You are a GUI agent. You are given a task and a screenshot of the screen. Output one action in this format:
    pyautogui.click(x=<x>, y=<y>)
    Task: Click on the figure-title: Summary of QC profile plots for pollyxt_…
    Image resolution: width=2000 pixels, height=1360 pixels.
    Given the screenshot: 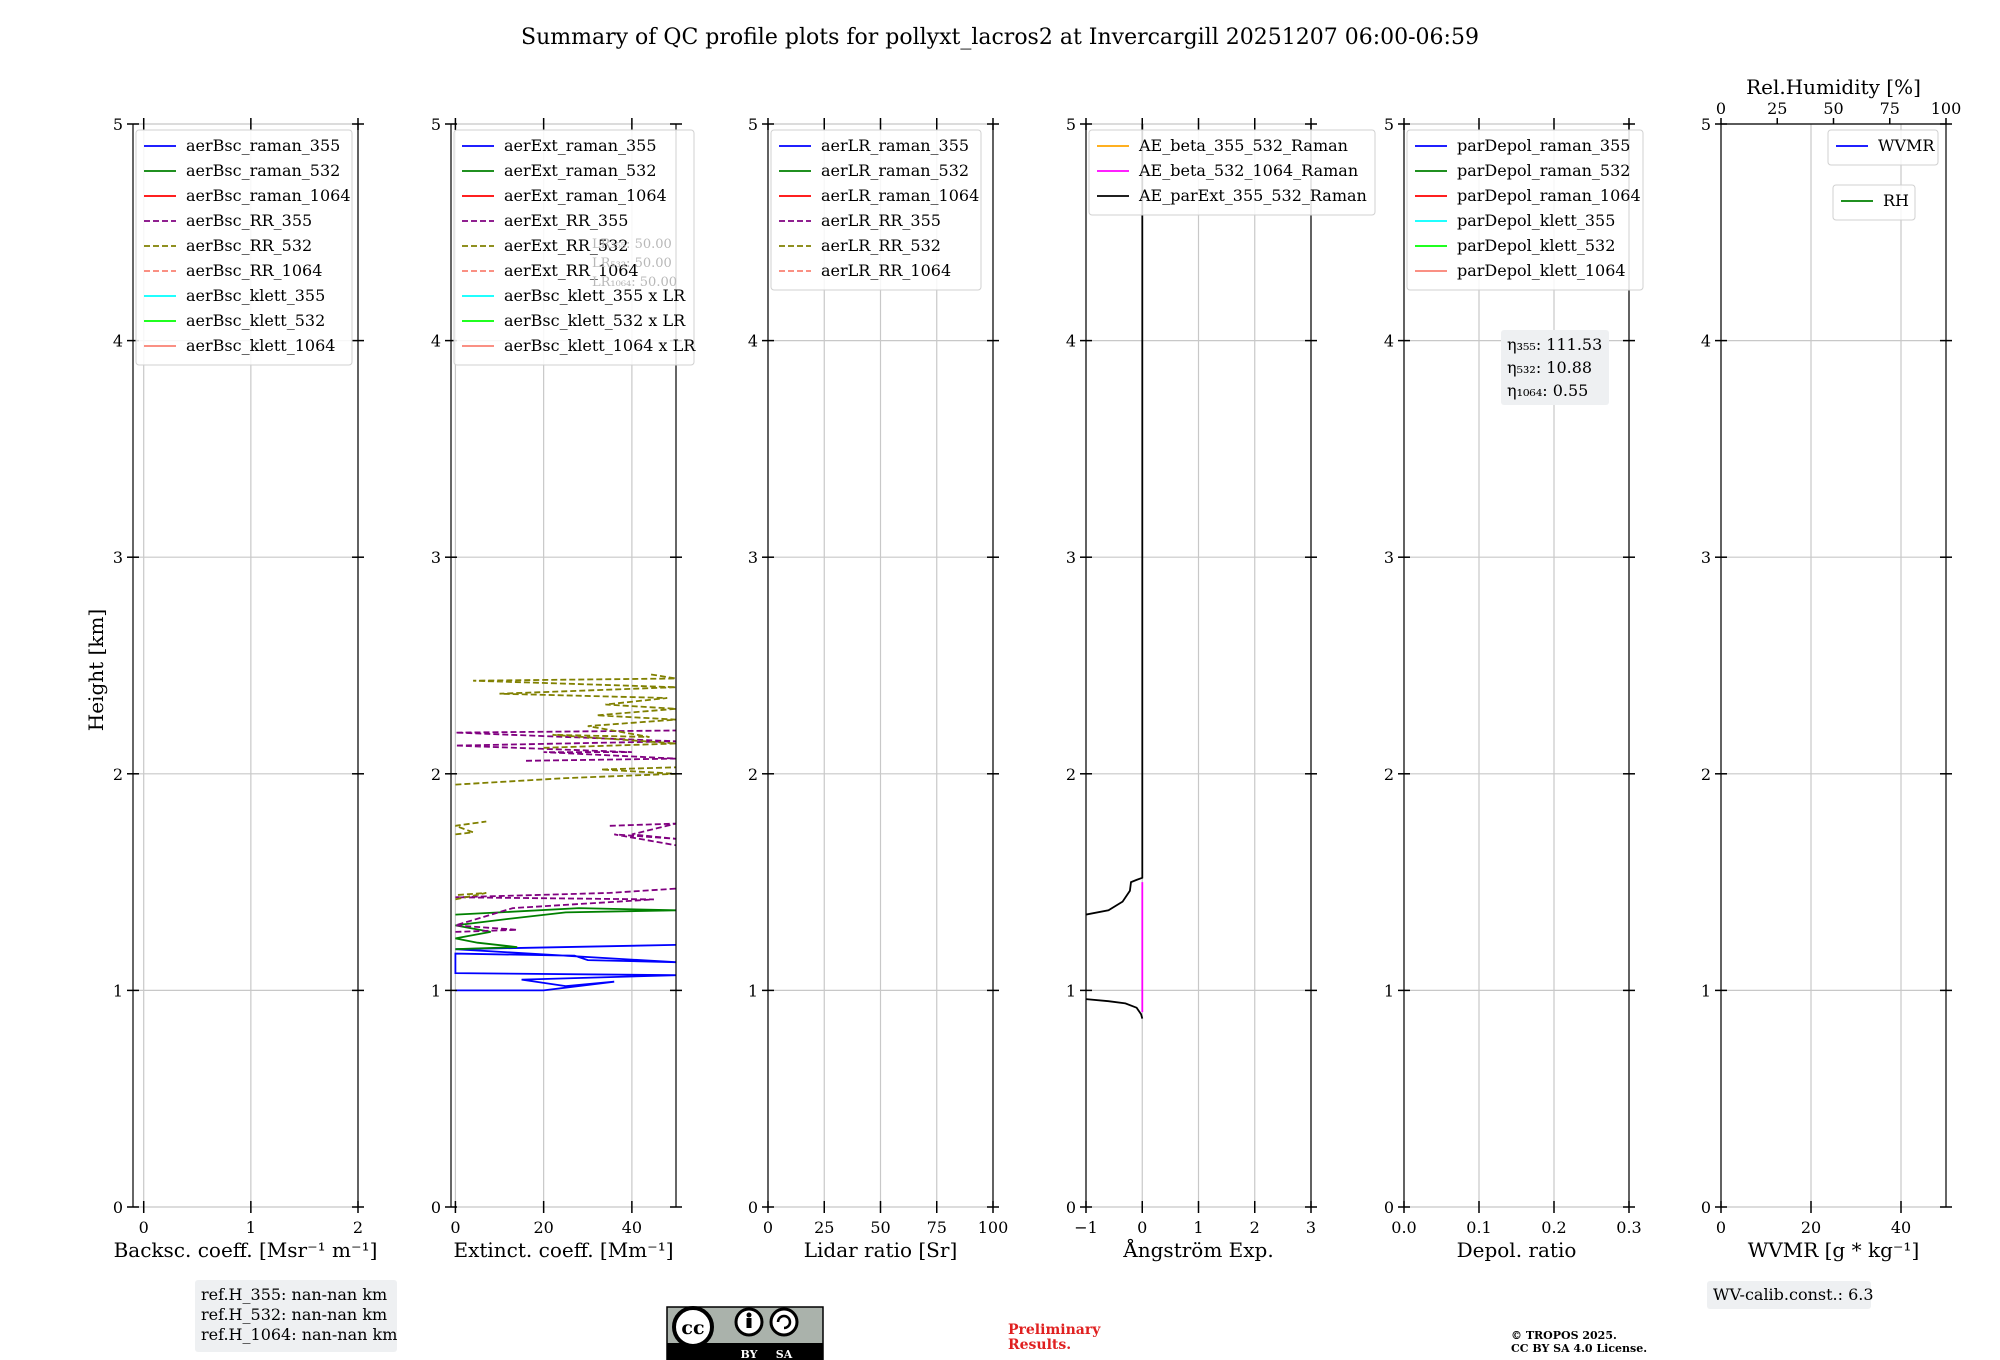 What is the action you would take?
    pyautogui.click(x=1000, y=37)
    